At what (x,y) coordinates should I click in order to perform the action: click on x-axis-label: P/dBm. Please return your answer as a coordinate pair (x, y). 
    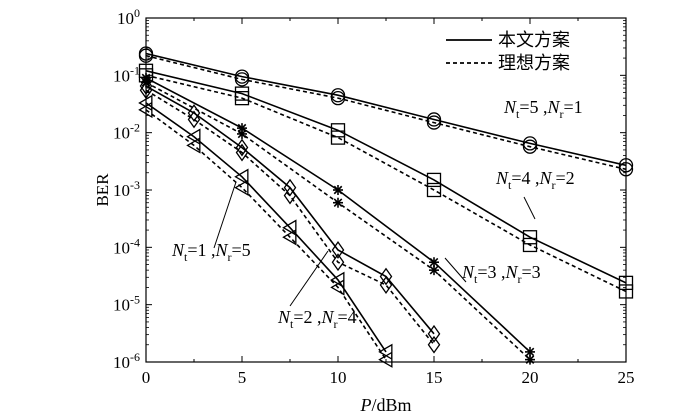
    Looking at the image, I should click on (385, 405).